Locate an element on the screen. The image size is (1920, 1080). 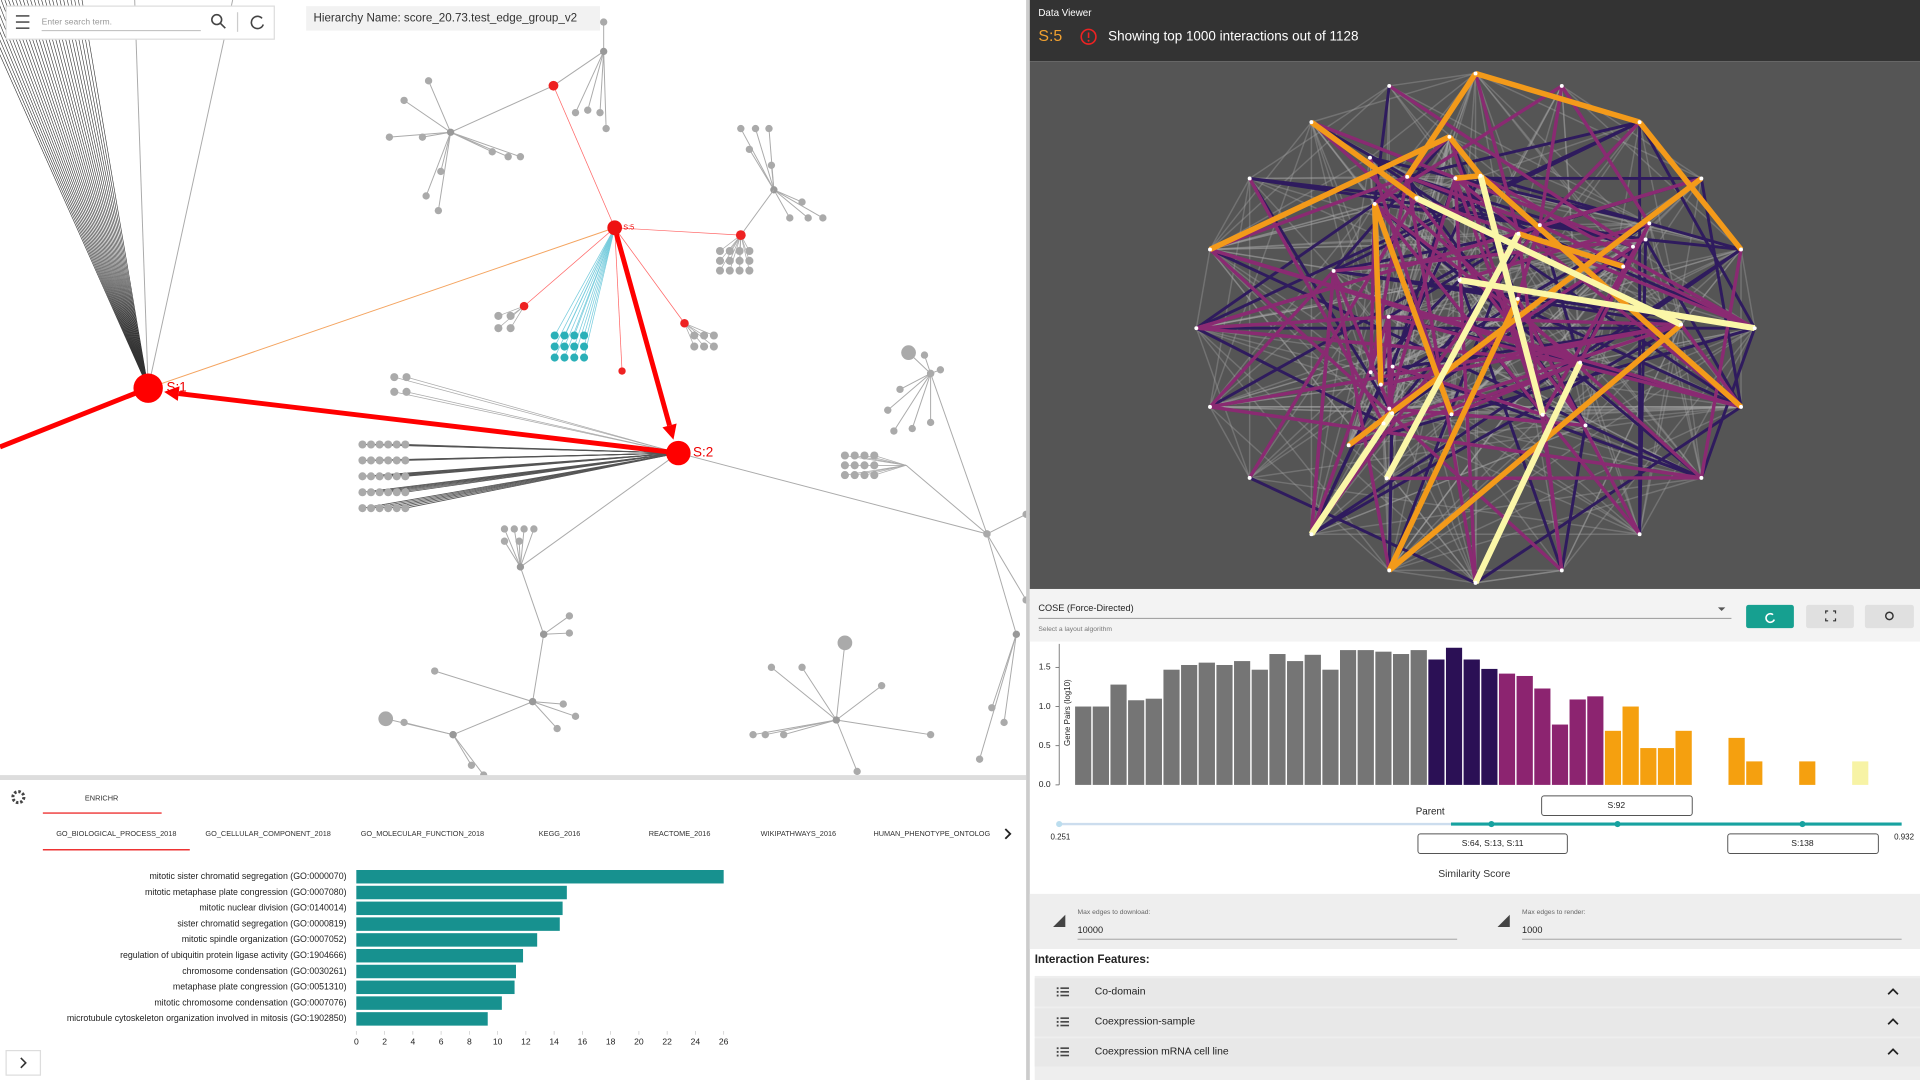
apply-layout-button is located at coordinates (1770, 616).